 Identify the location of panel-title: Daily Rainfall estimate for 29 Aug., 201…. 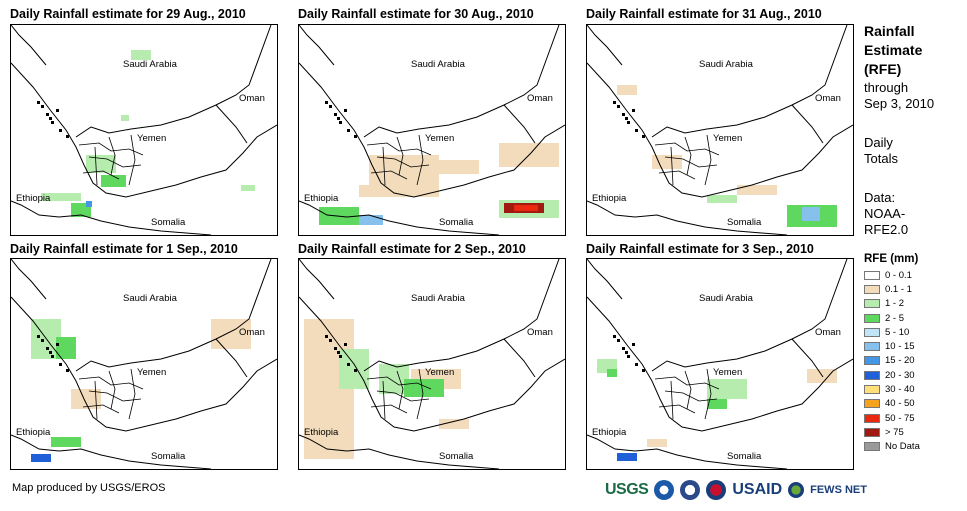
(128, 14).